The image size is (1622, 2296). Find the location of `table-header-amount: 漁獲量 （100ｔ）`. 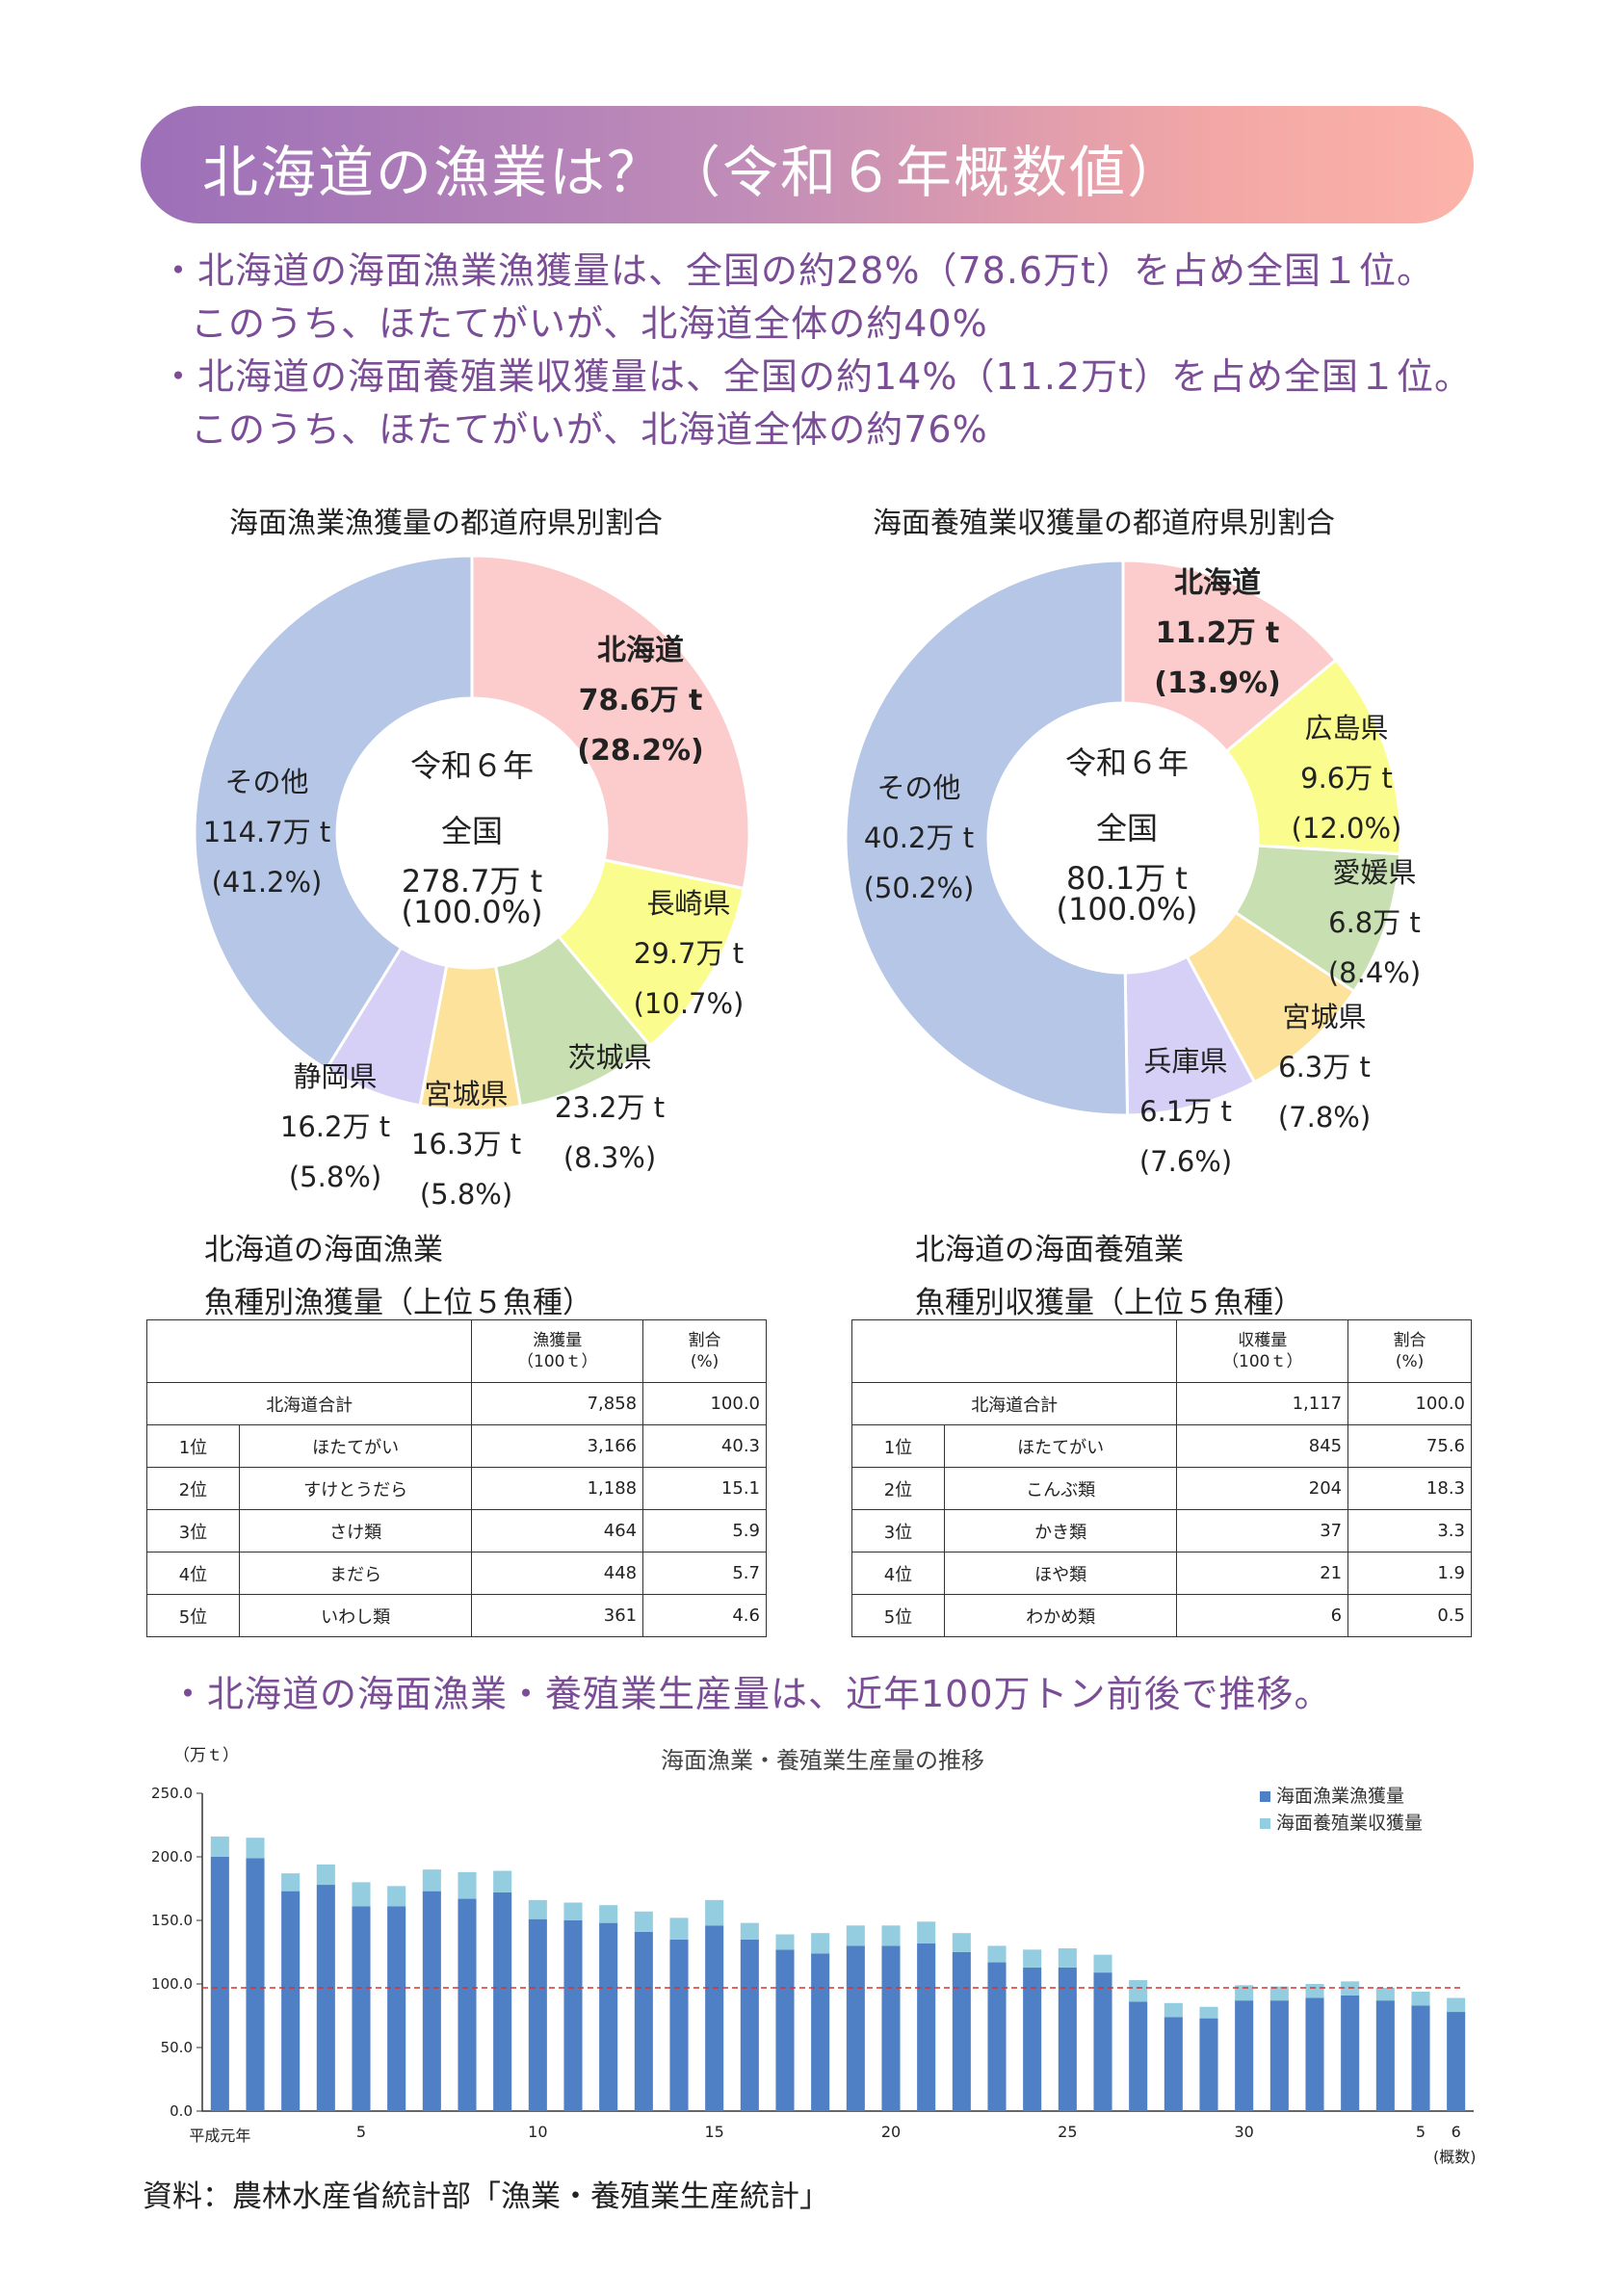

table-header-amount: 漁獲量 （100ｔ） is located at coordinates (557, 1351).